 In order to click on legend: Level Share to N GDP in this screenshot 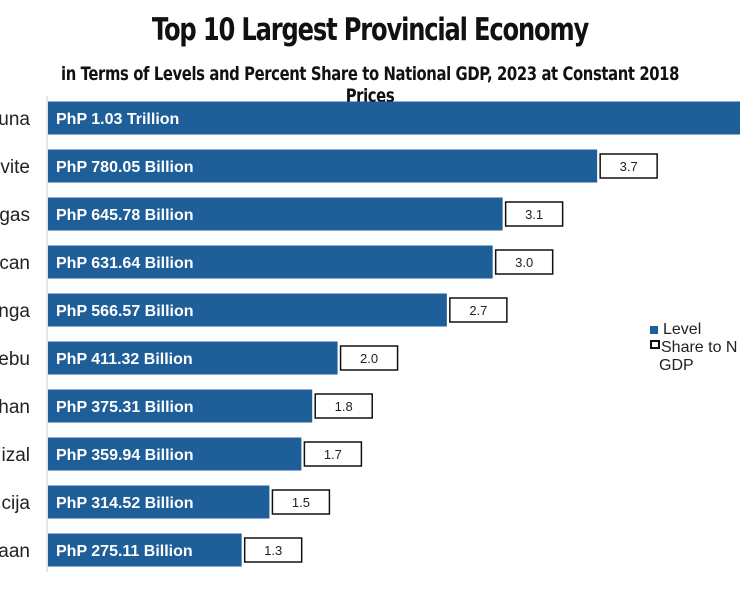, I will do `click(693, 348)`.